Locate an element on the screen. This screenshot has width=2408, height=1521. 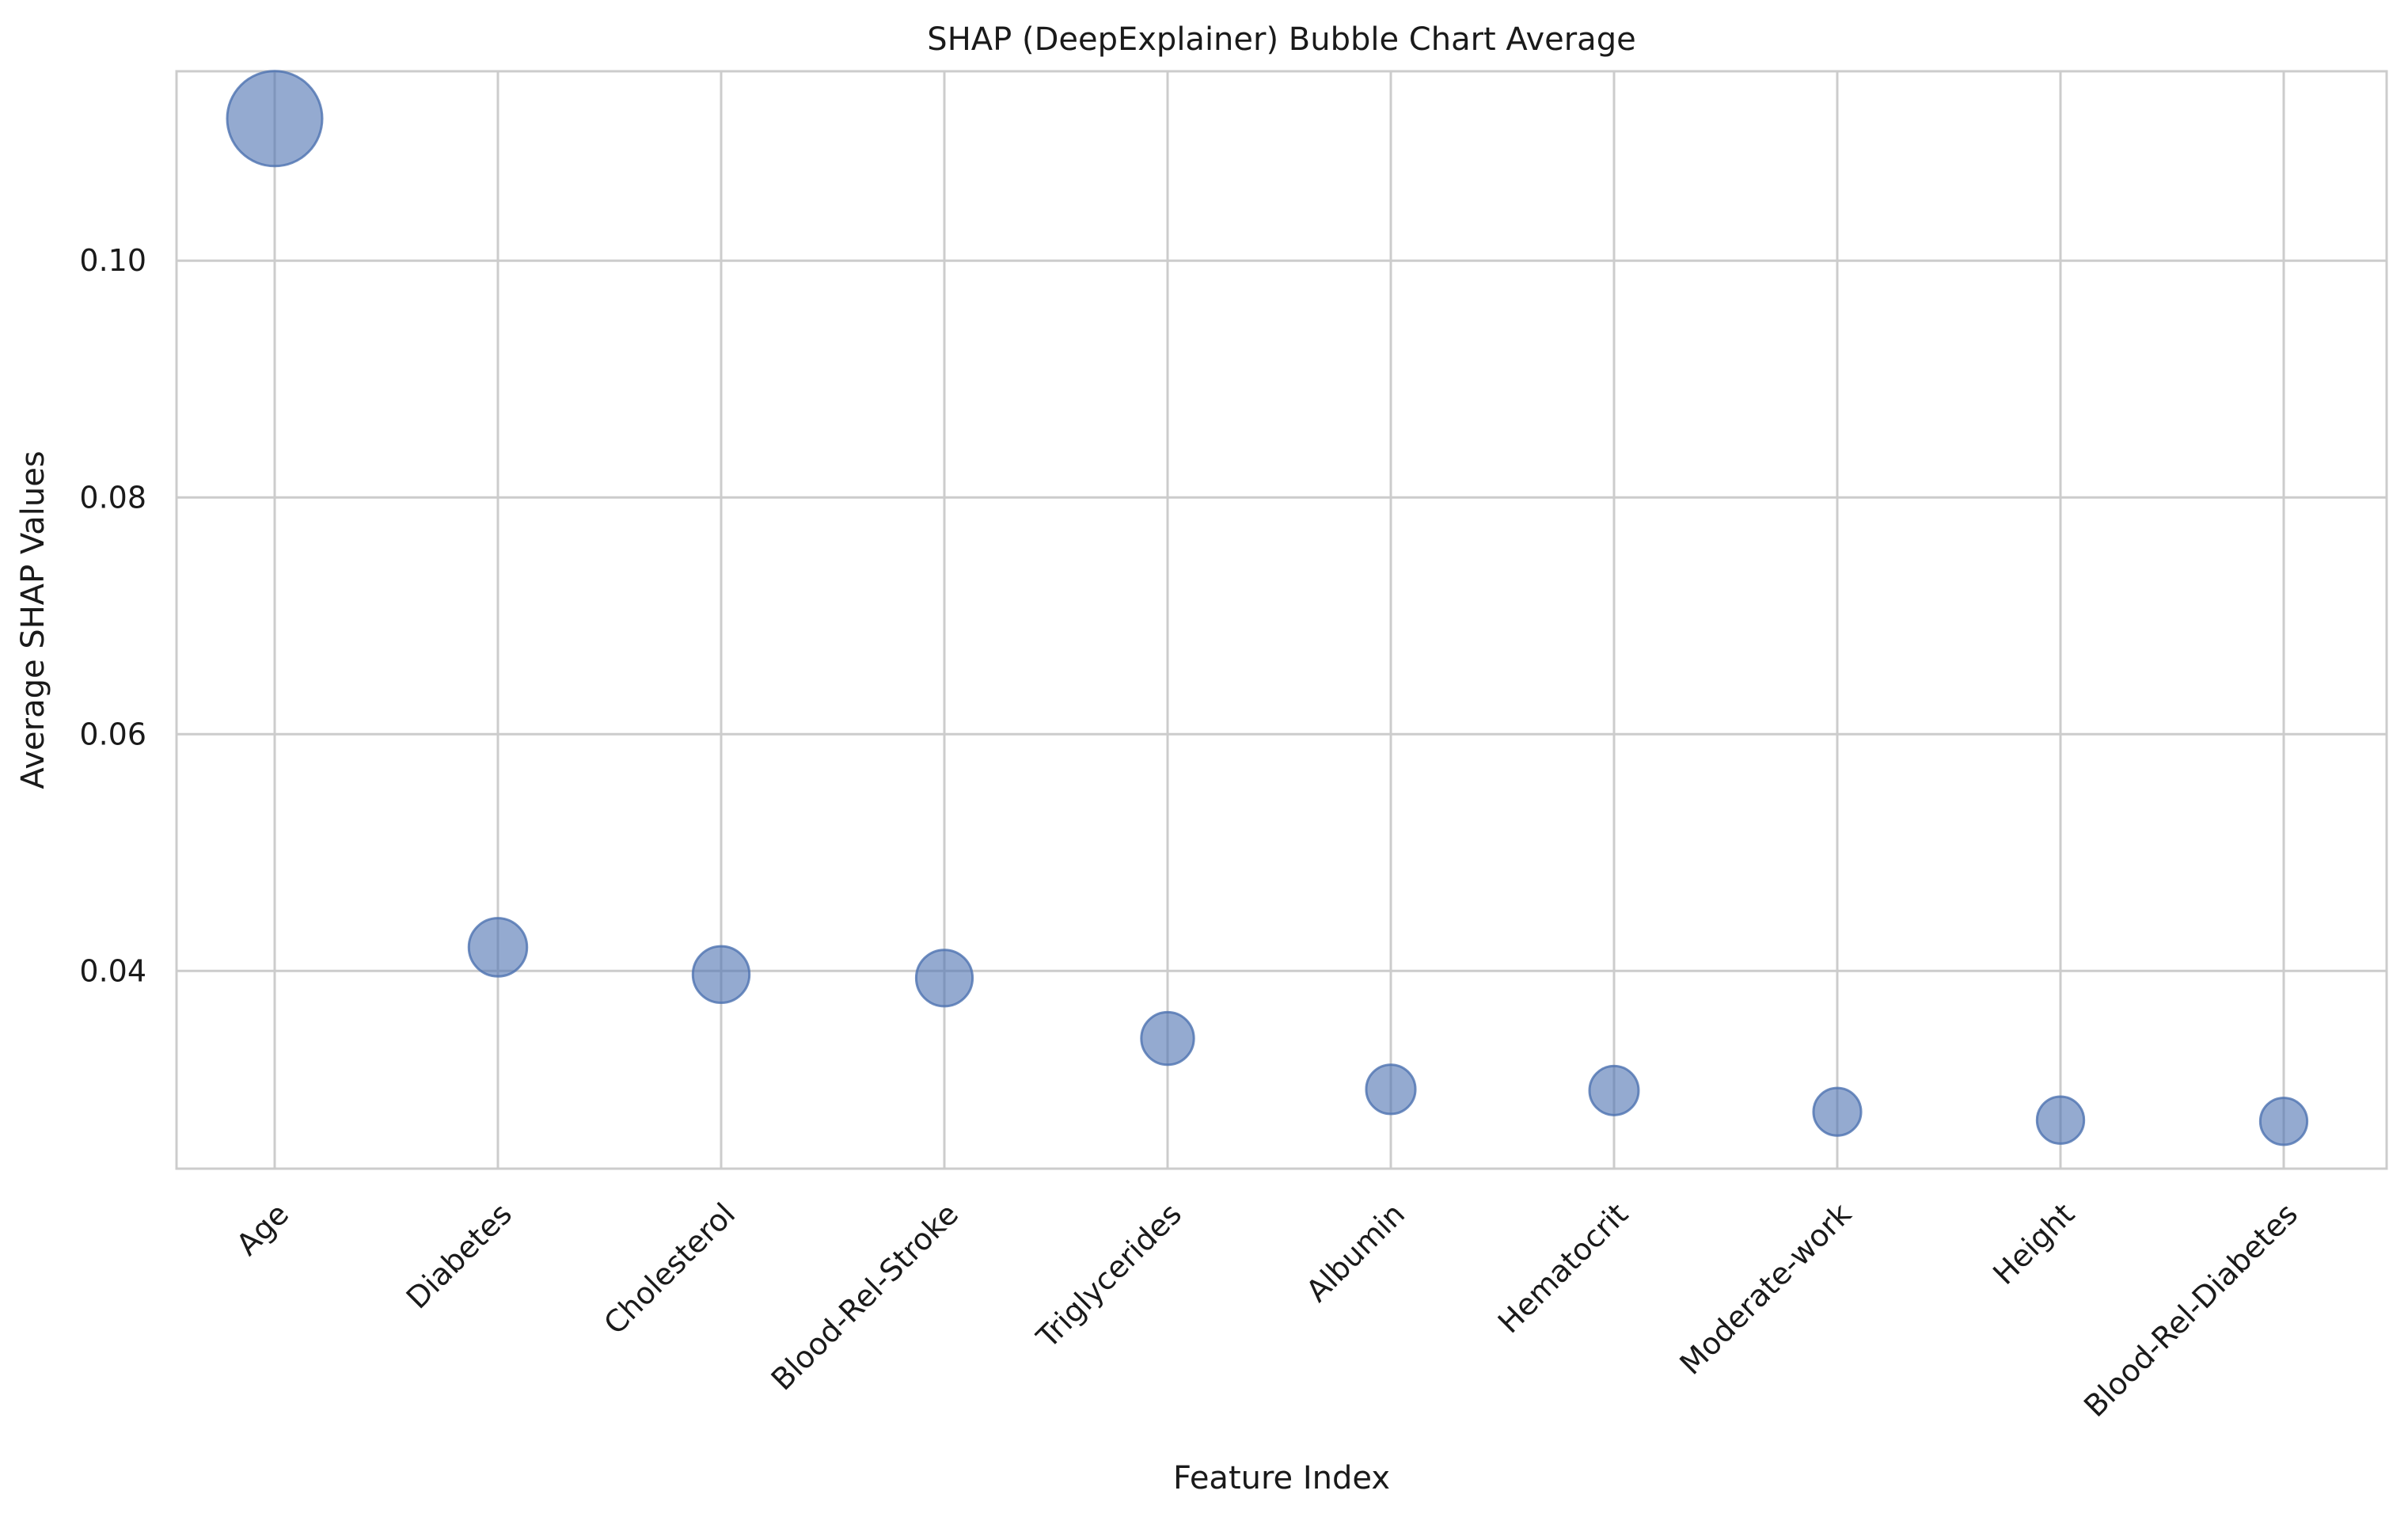
bubble-hematocrit is located at coordinates (1614, 1090).